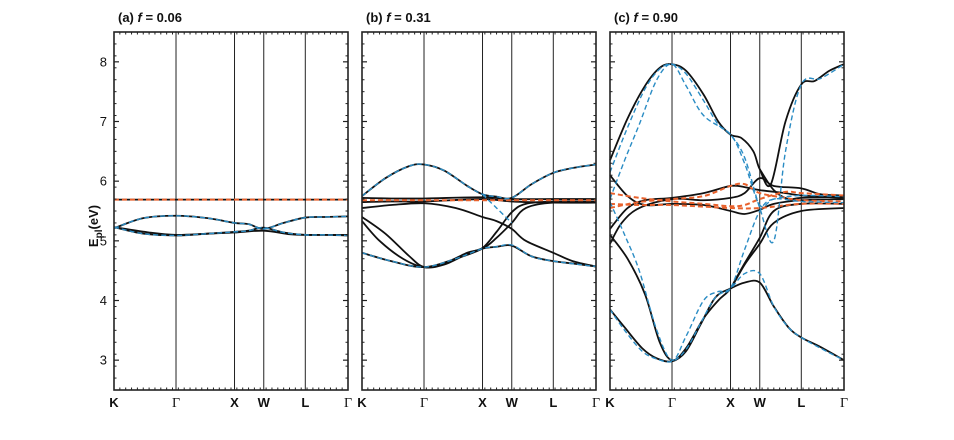 This screenshot has width=954, height=440. I want to click on y-tick-label-2: 5, so click(103, 240).